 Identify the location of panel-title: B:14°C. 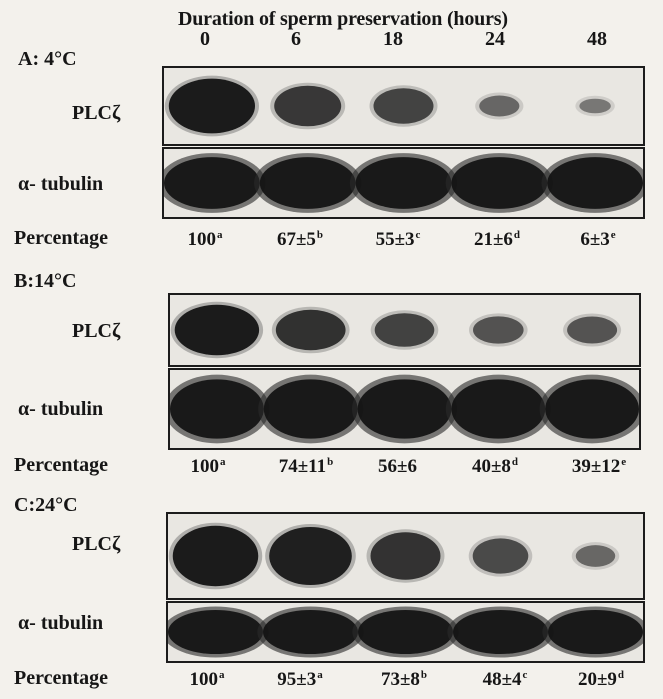
(45, 281).